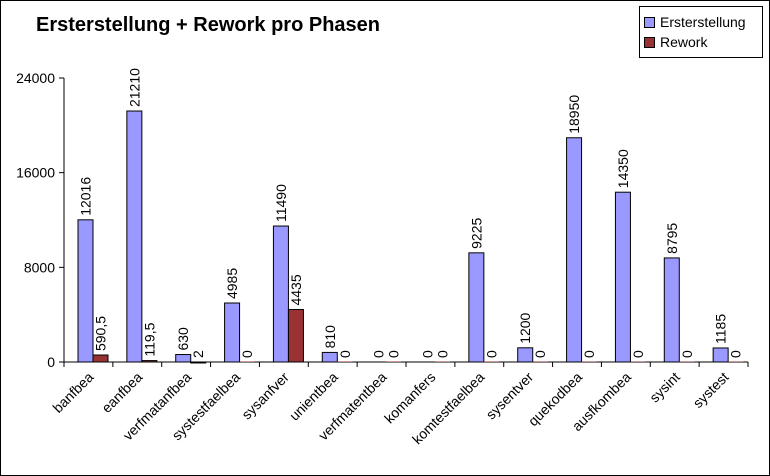 The width and height of the screenshot is (770, 476). What do you see at coordinates (35, 173) in the screenshot?
I see `y-tick-label: 16000` at bounding box center [35, 173].